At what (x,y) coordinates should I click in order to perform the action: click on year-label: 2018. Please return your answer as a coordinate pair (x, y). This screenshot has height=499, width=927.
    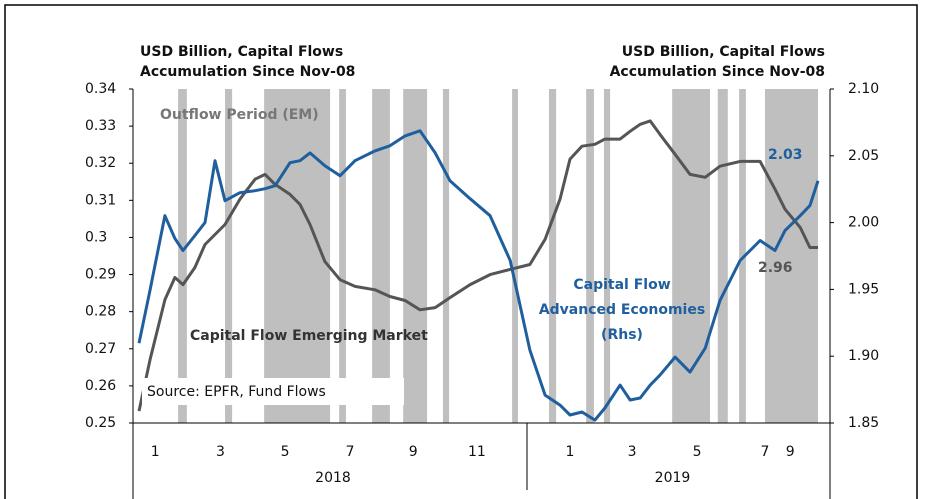
    Looking at the image, I should click on (333, 478).